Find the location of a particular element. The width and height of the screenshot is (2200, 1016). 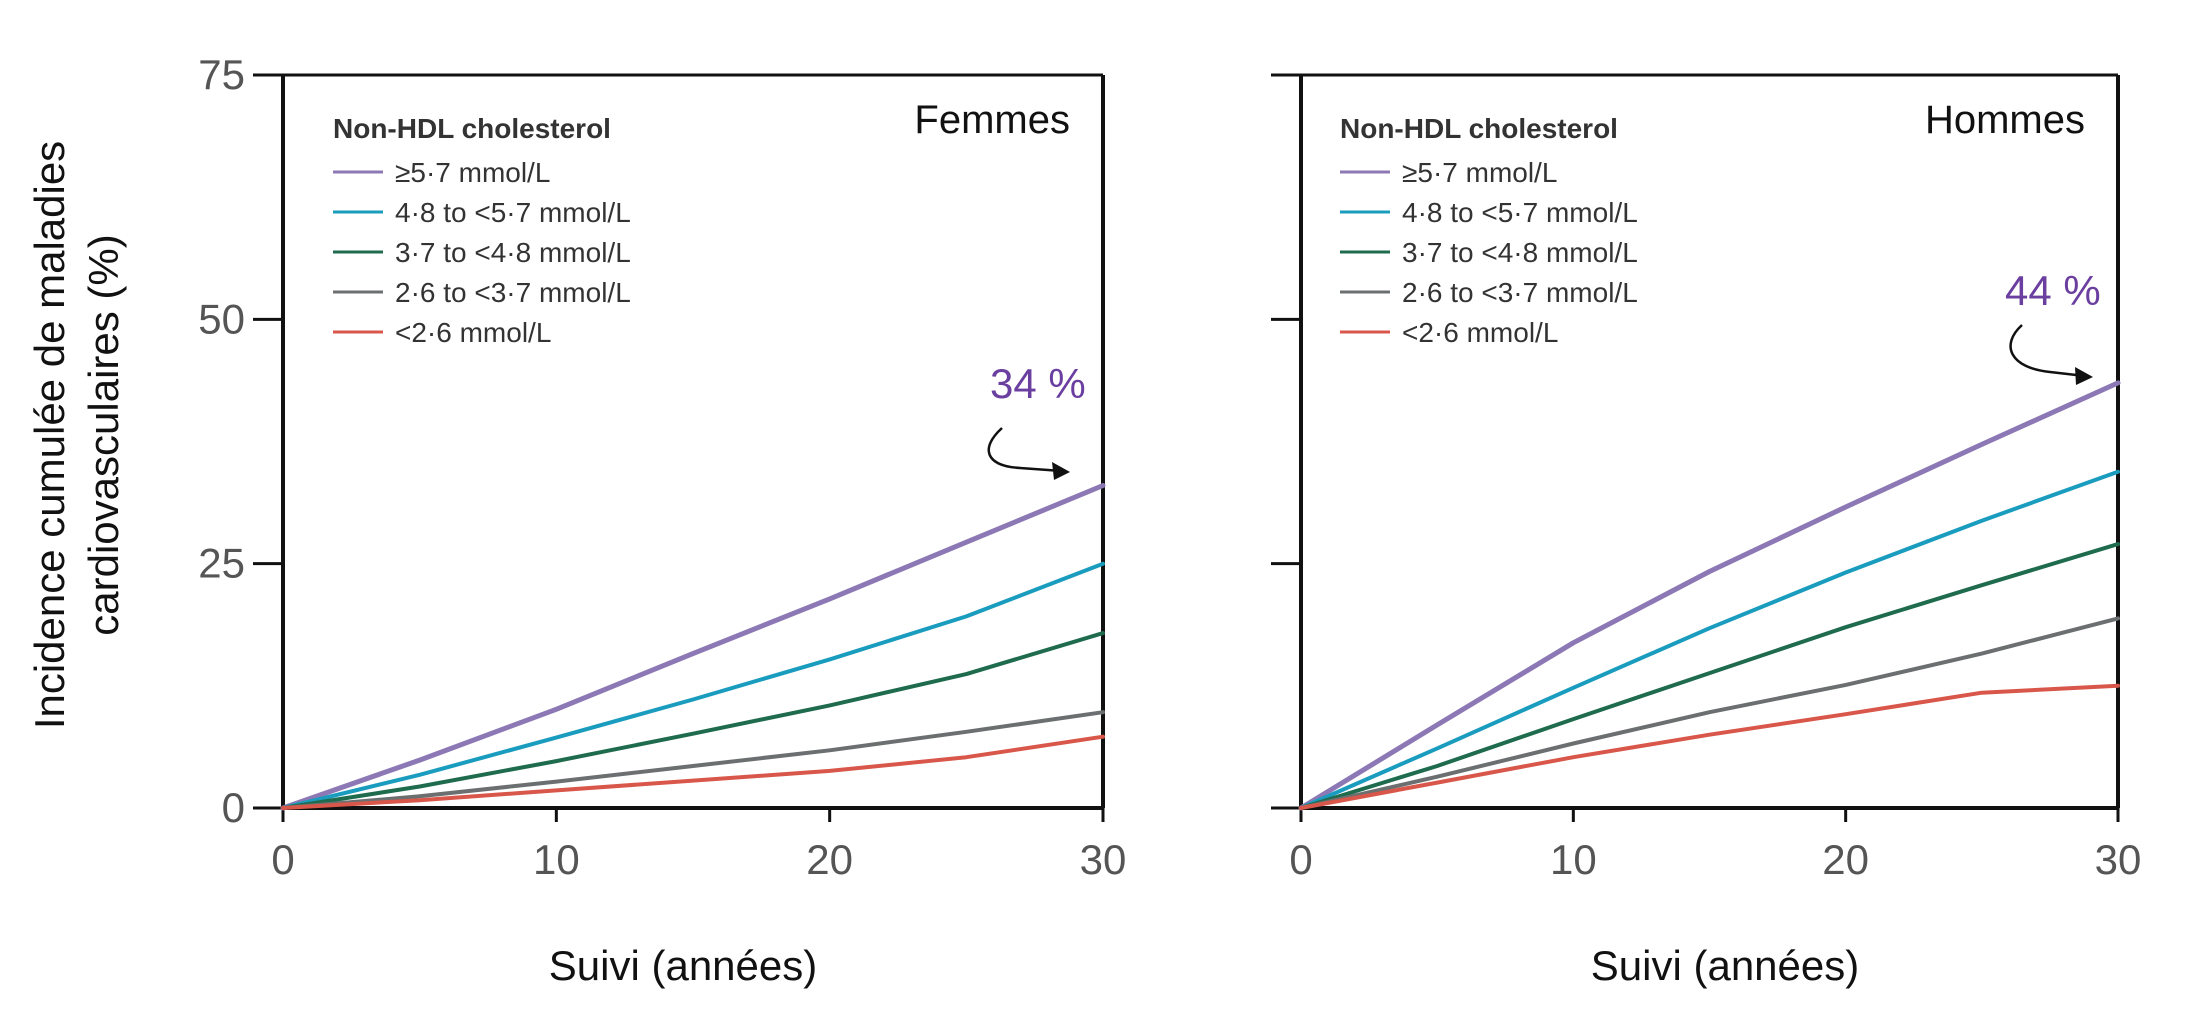

y-ticks: 0 25 50 75 is located at coordinates (240, 441).